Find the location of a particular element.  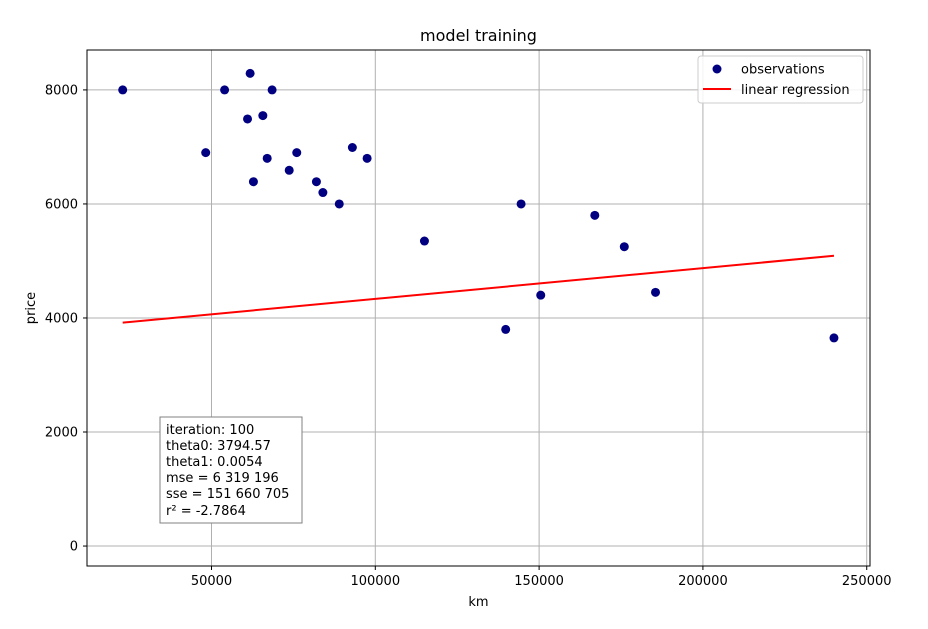

x-axis-ticks: 50000 100000 150000 200000 250000 is located at coordinates (541, 577).